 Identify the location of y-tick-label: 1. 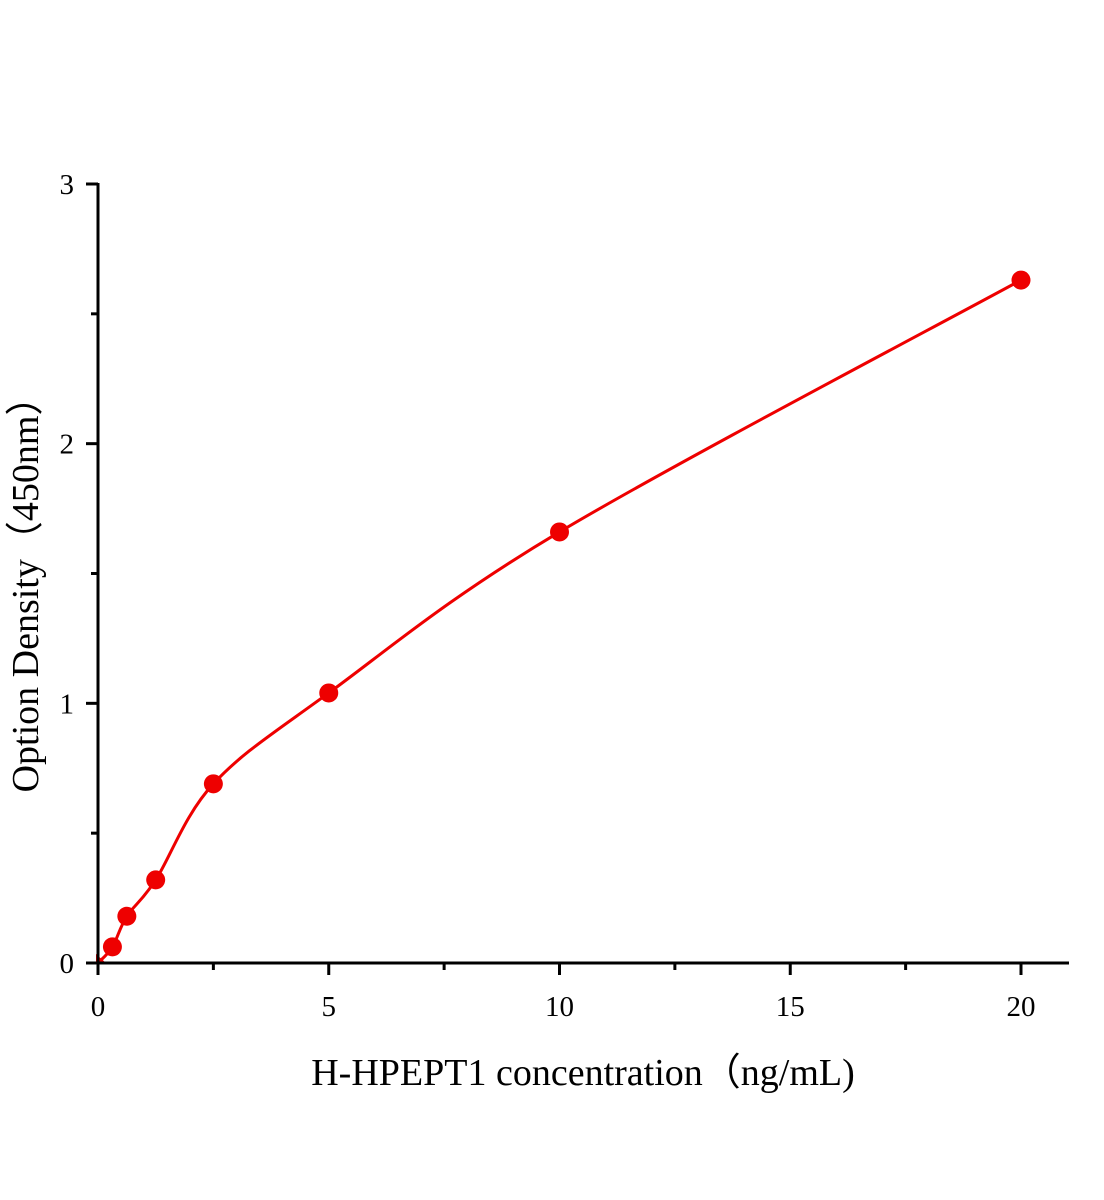
(67, 704).